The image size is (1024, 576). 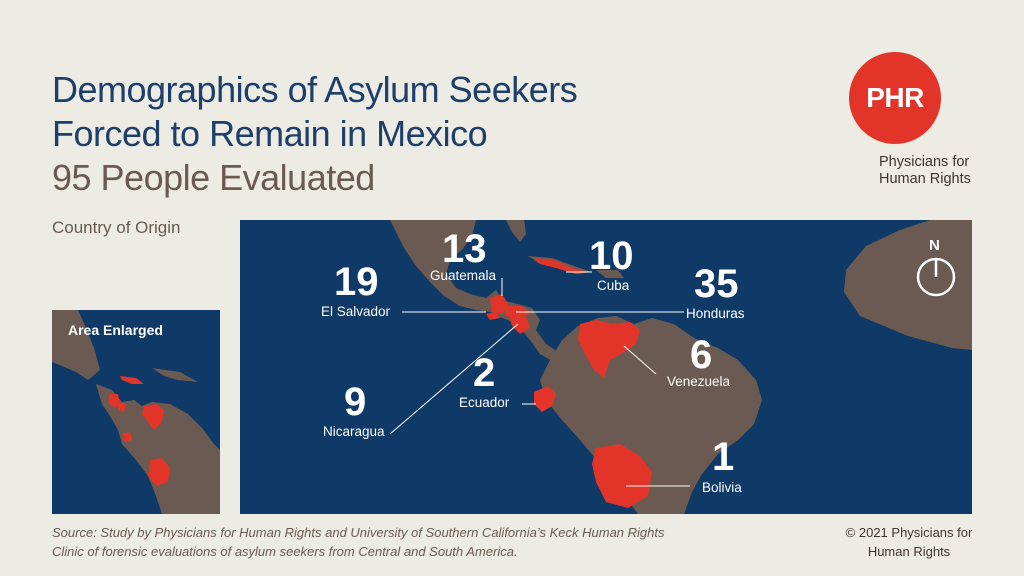 What do you see at coordinates (723, 457) in the screenshot?
I see `bolivia-count: 1` at bounding box center [723, 457].